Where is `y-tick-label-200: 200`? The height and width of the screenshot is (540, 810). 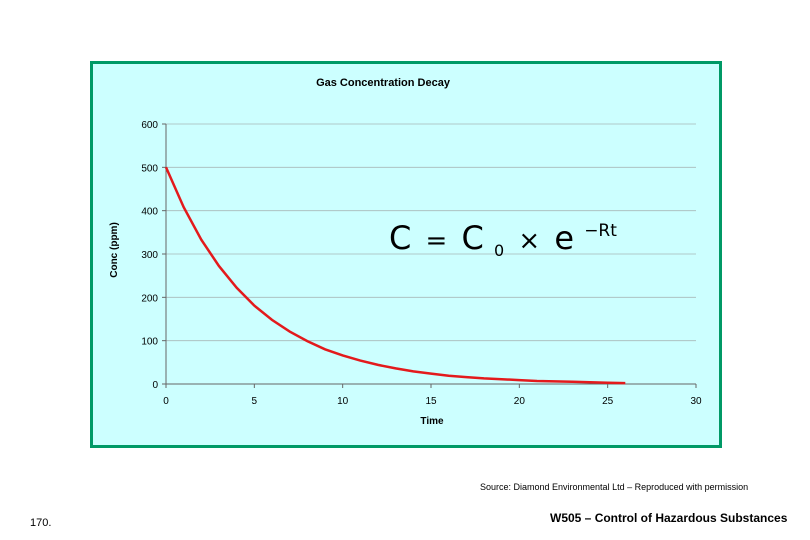
y-tick-label-200: 200 is located at coordinates (149, 298).